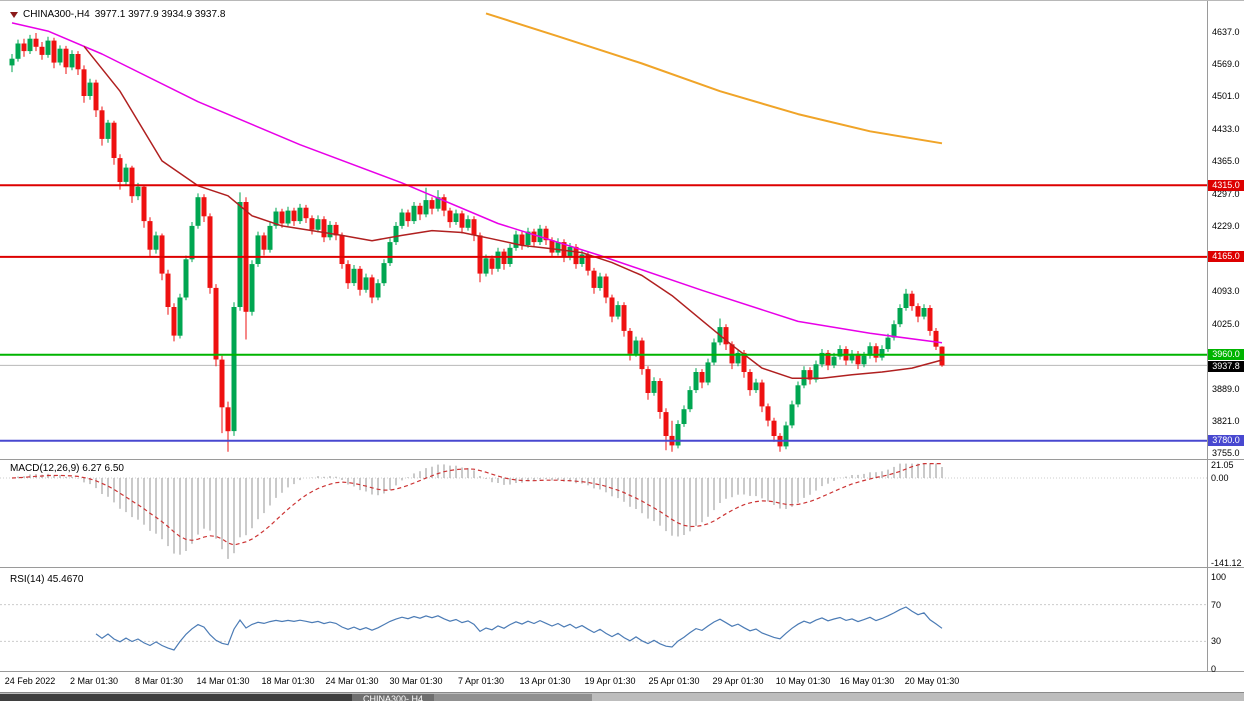  What do you see at coordinates (610, 681) in the screenshot?
I see `time-axis-label: 19 Apr 01:30` at bounding box center [610, 681].